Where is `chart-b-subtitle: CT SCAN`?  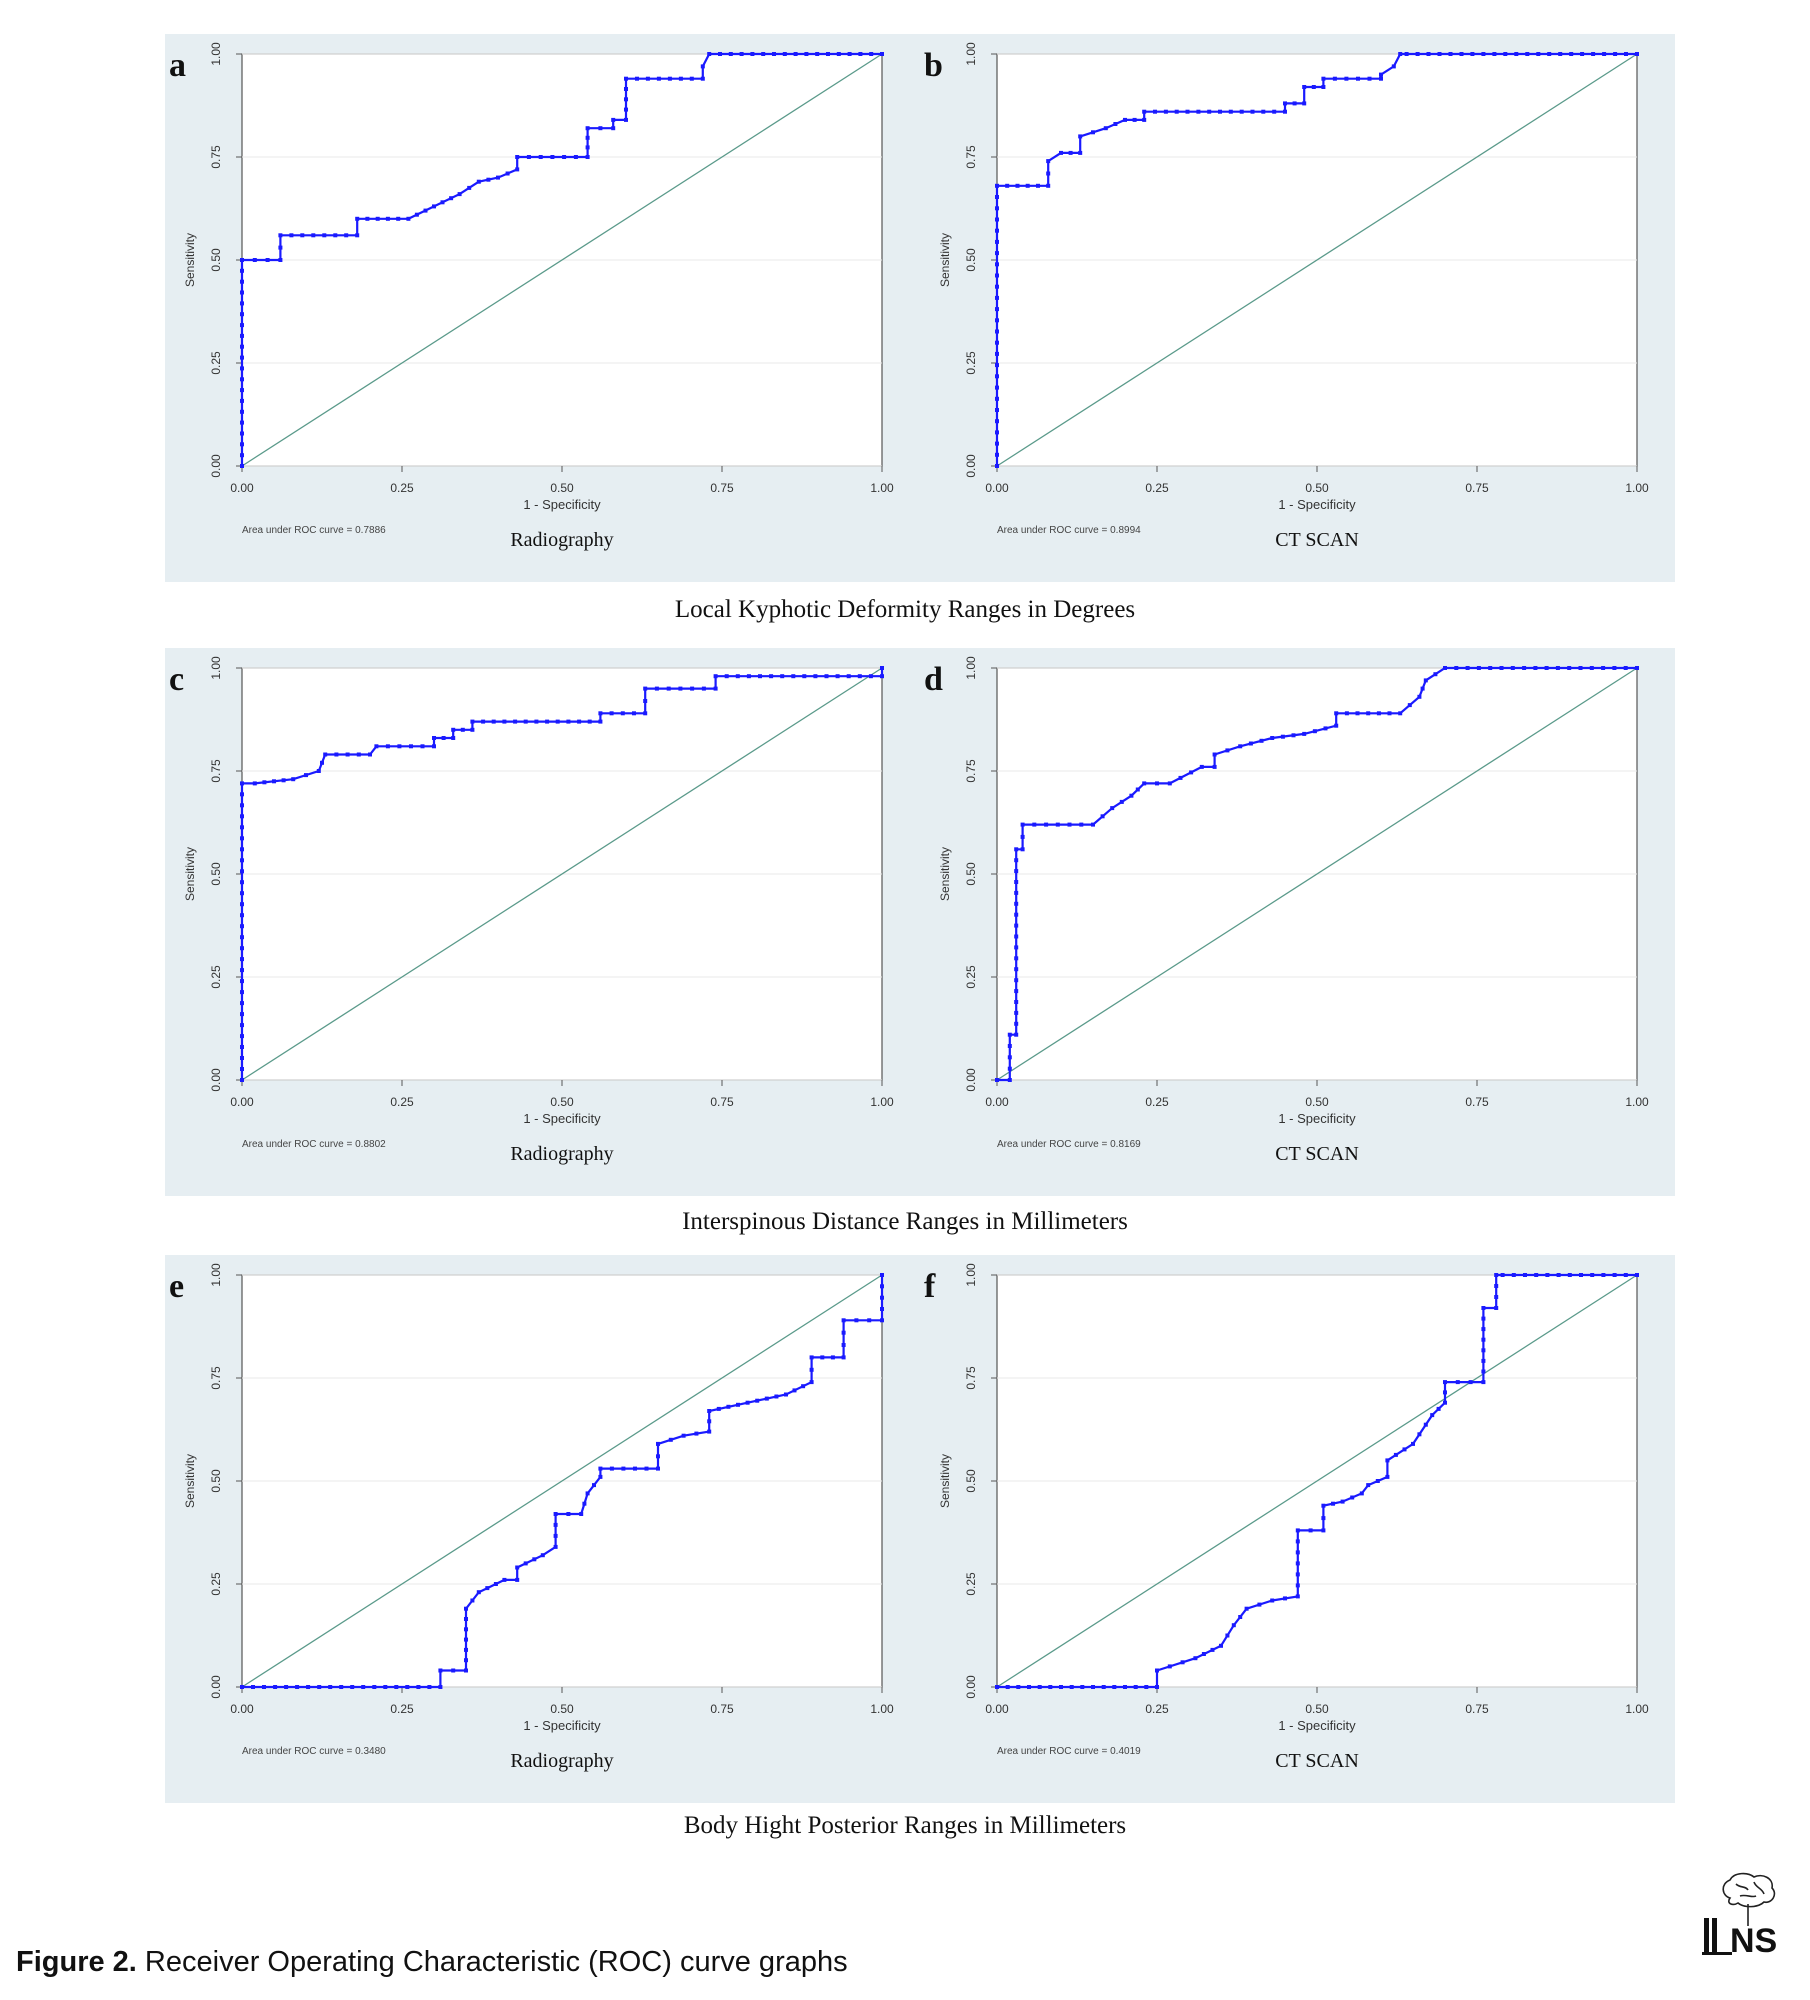
chart-b-subtitle: CT SCAN is located at coordinates (1317, 540).